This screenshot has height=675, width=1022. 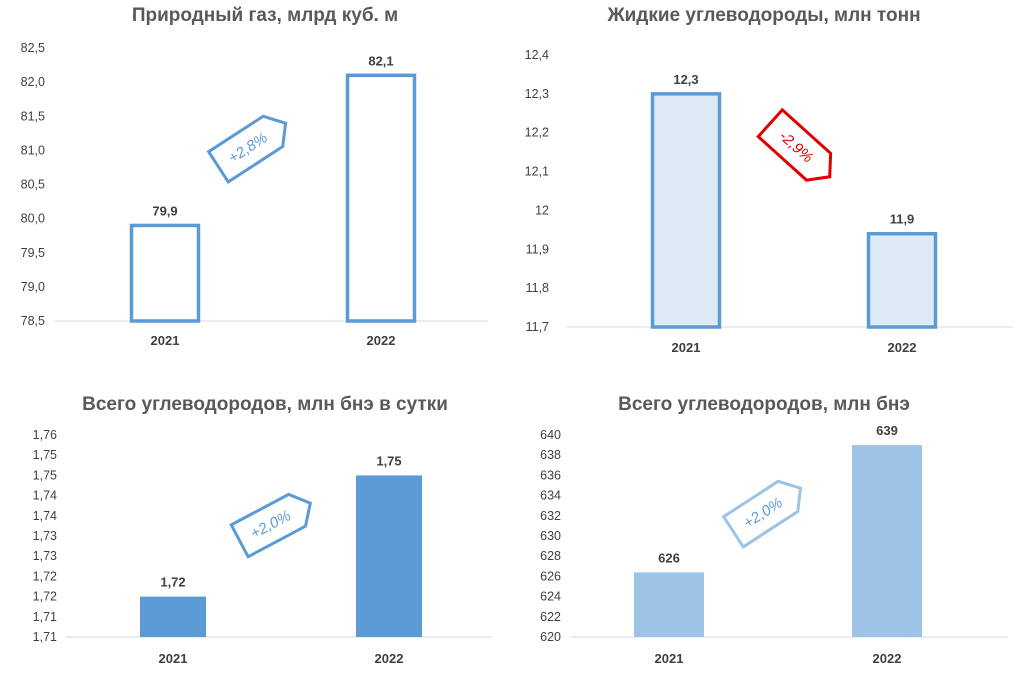 I want to click on data-label: 82,1, so click(x=380, y=60).